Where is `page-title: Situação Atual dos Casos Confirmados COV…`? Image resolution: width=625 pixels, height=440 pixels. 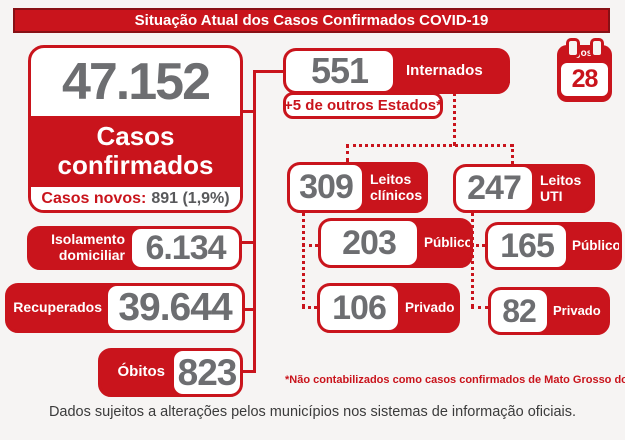
page-title: Situação Atual dos Casos Confirmados COV… is located at coordinates (311, 20).